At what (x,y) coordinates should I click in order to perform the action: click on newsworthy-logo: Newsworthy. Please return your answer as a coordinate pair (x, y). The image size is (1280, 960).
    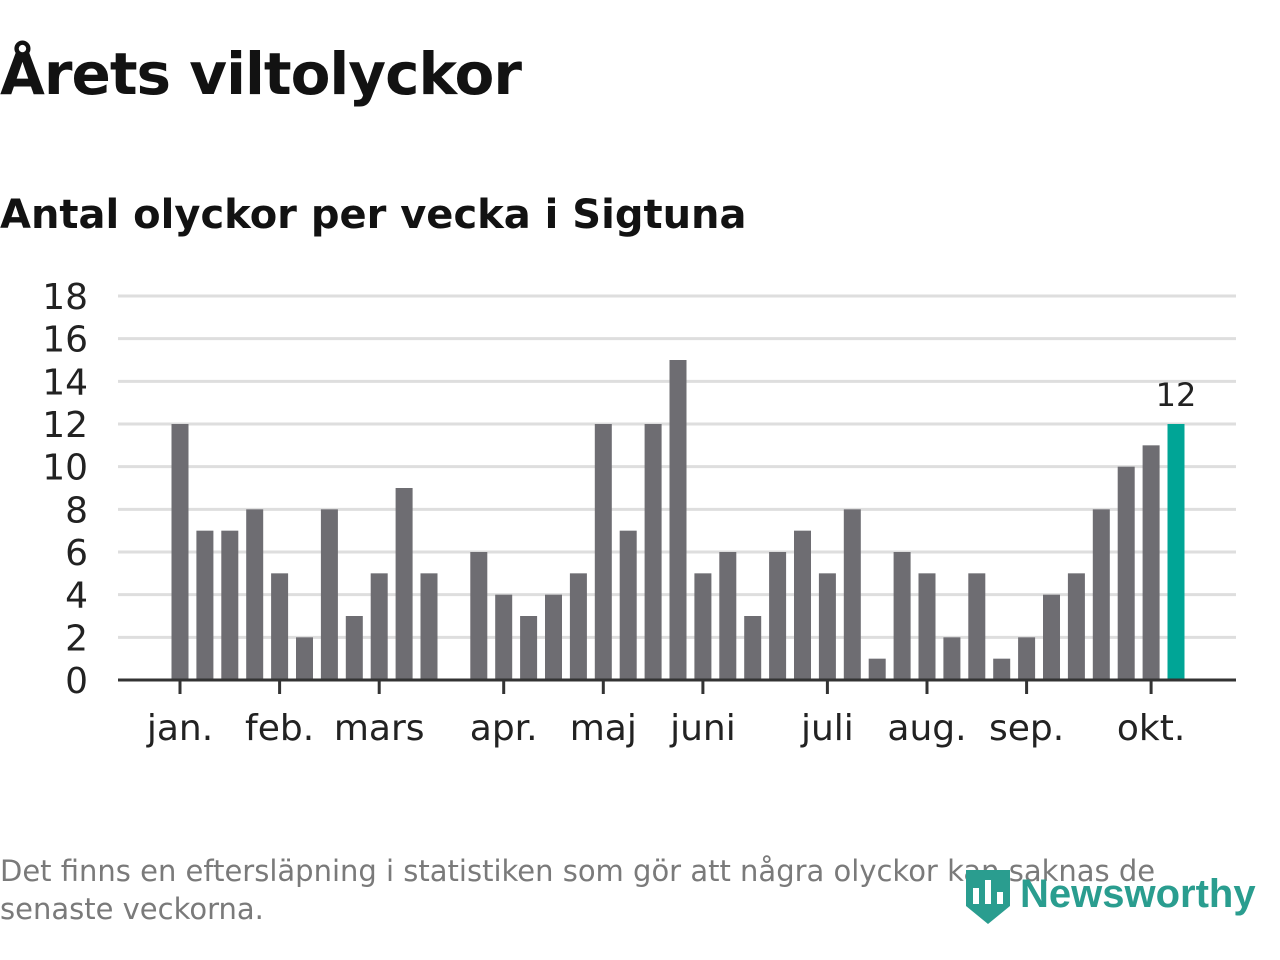
    Looking at the image, I should click on (1109, 894).